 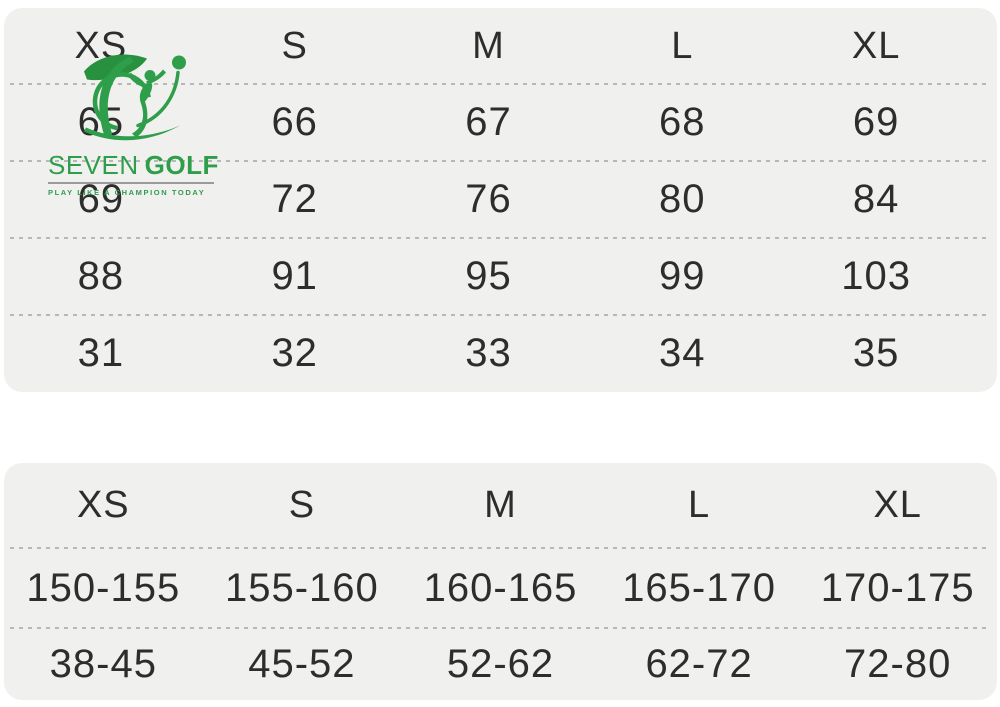 What do you see at coordinates (876, 353) in the screenshot?
I see `table-cell: 35` at bounding box center [876, 353].